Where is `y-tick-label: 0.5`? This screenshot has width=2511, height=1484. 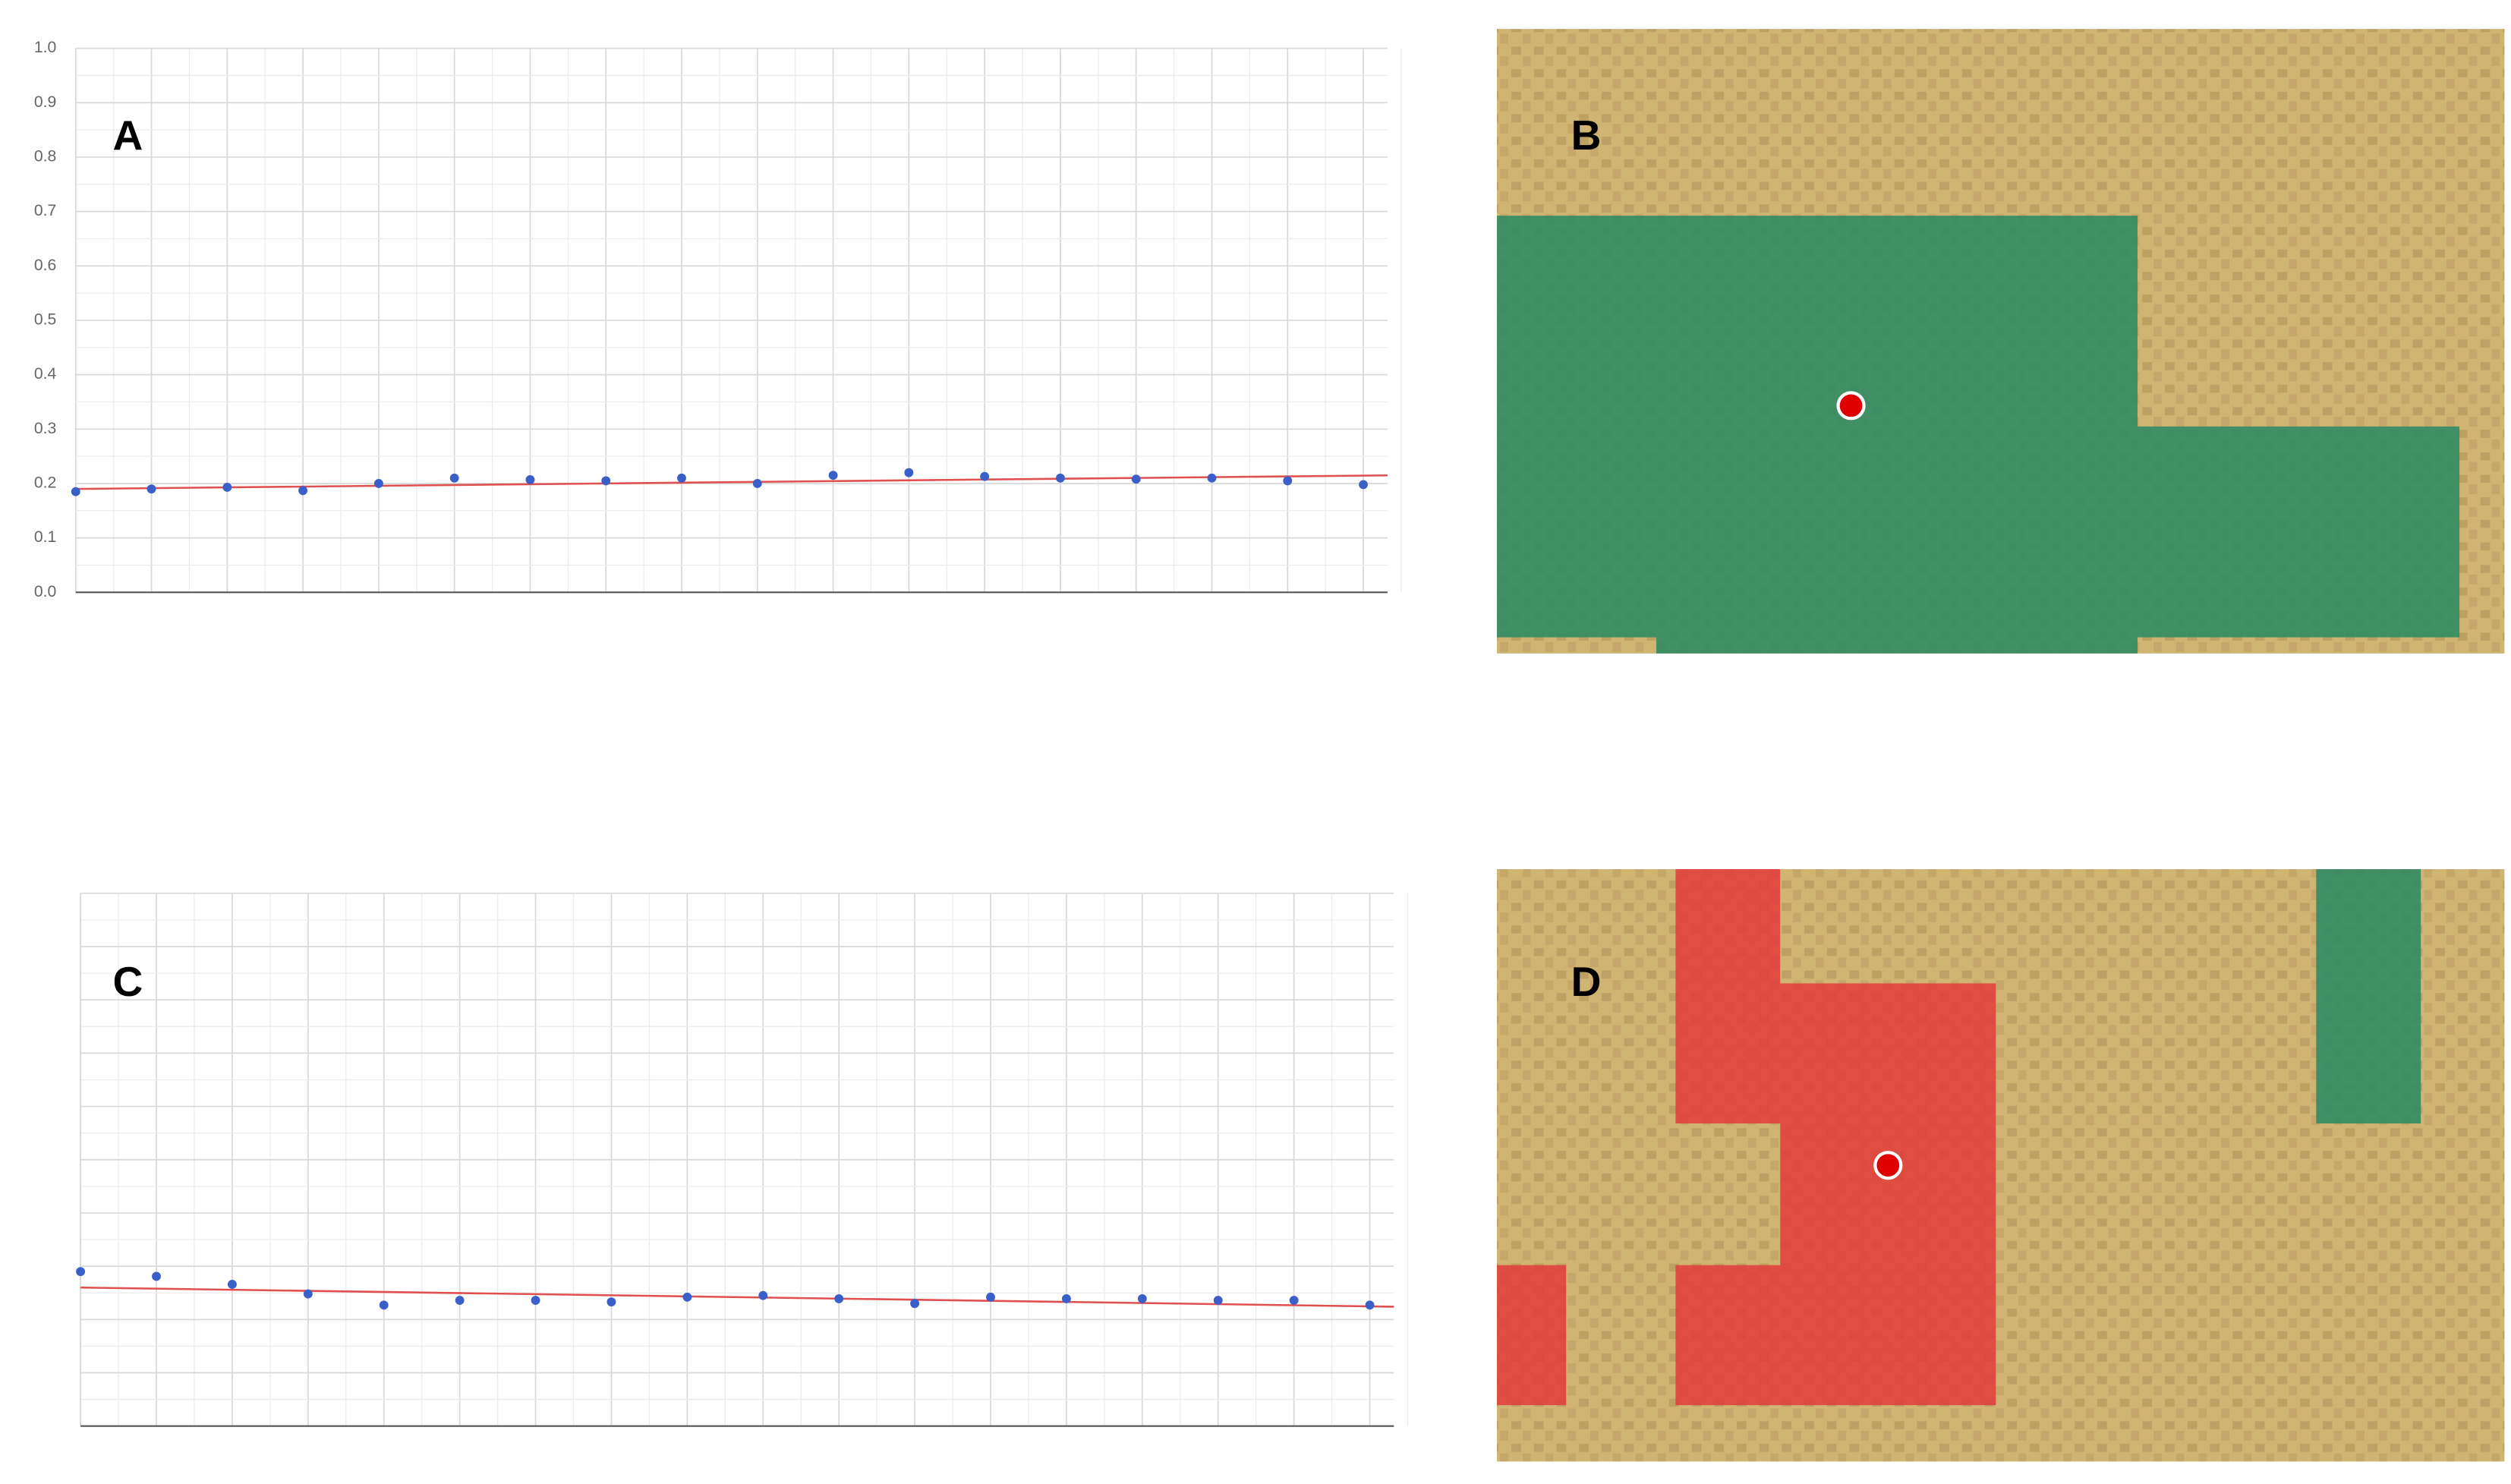 y-tick-label: 0.5 is located at coordinates (45, 320).